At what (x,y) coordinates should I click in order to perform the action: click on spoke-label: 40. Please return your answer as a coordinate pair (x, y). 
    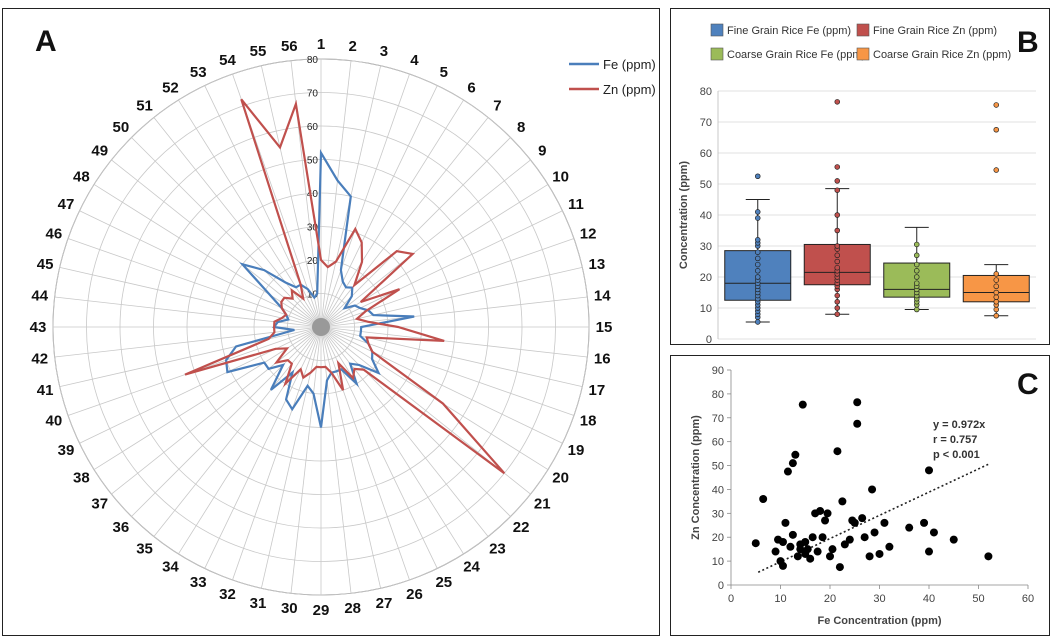
    Looking at the image, I should click on (54, 420).